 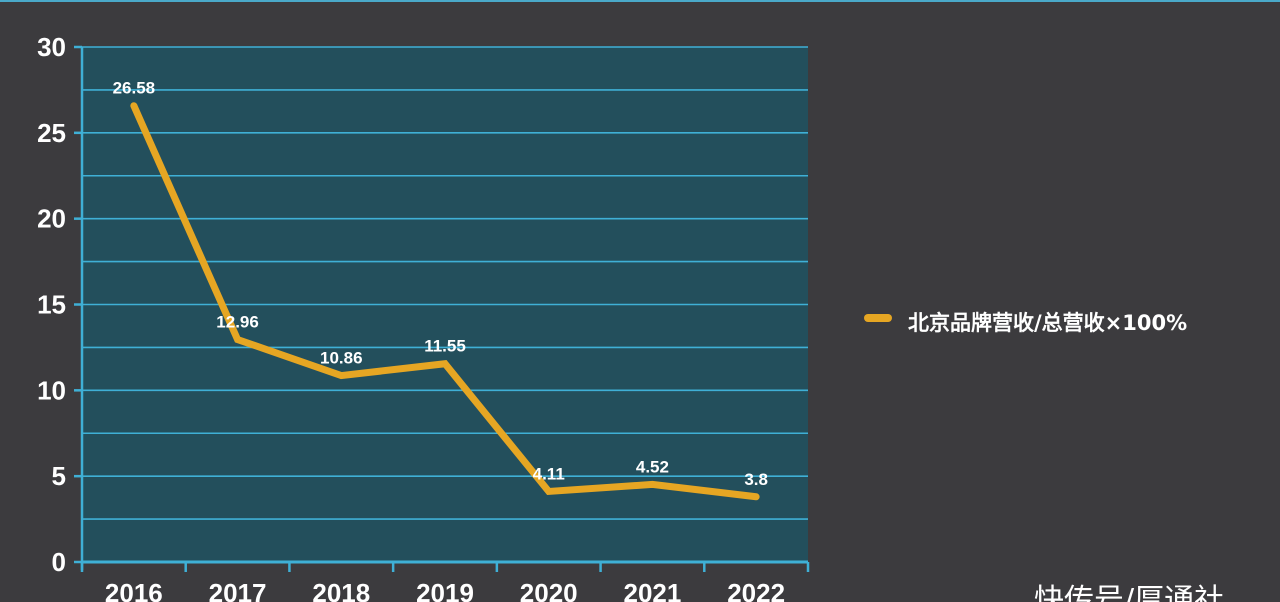 I want to click on y-axis-ticks: 0 5 10 15 20 25 30, so click(x=59, y=304).